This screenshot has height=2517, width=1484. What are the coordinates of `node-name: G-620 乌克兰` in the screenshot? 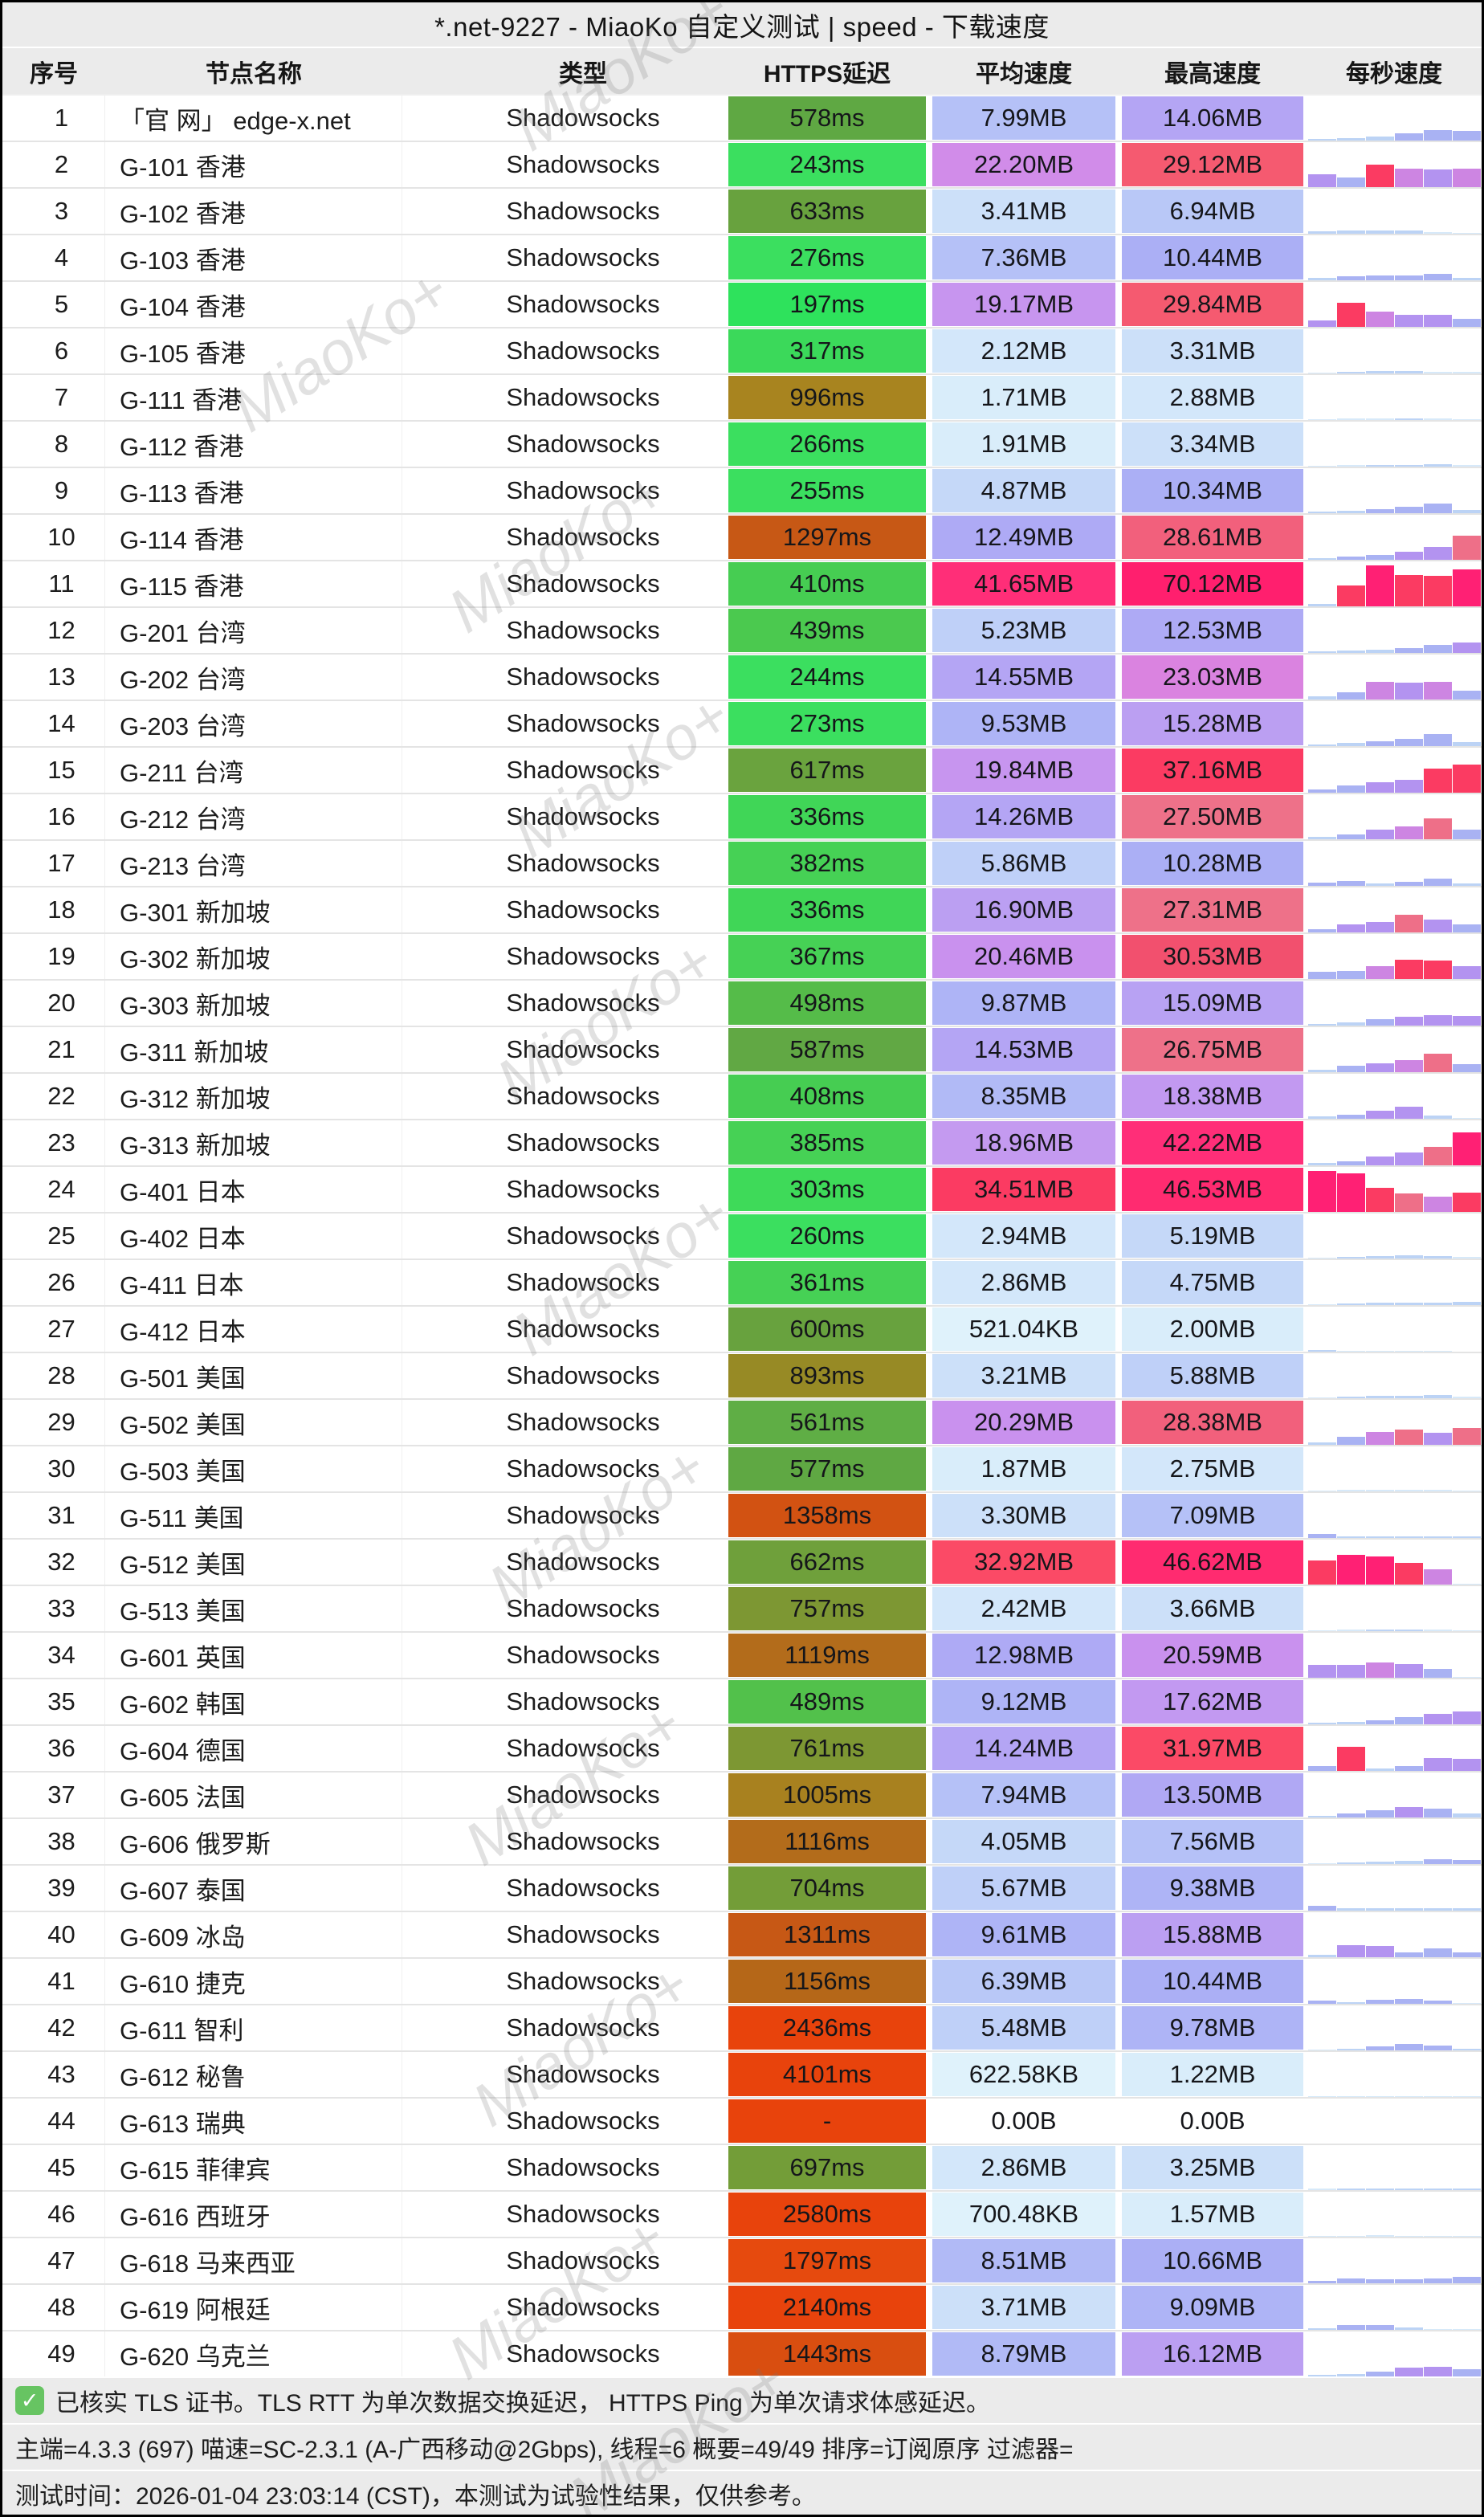 It's located at (253, 2354).